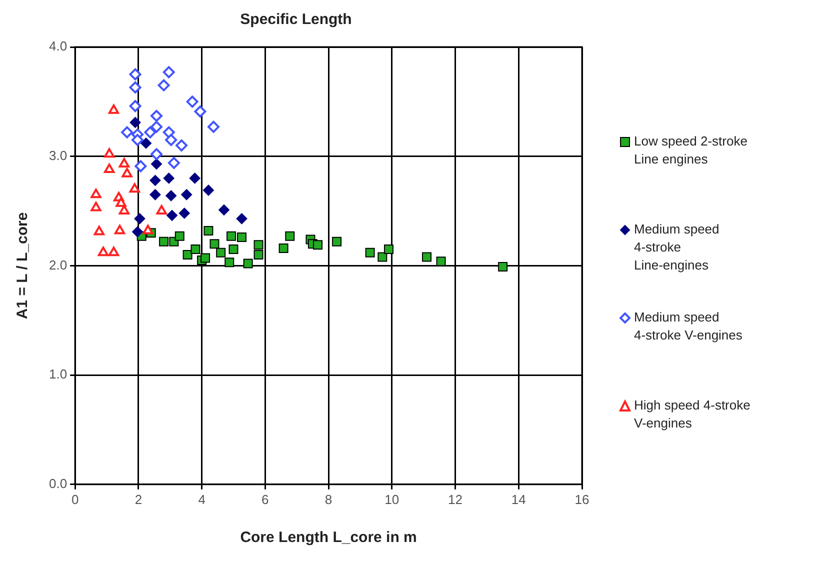  Describe the element at coordinates (202, 499) in the screenshot. I see `x-tick-label: 4` at that location.